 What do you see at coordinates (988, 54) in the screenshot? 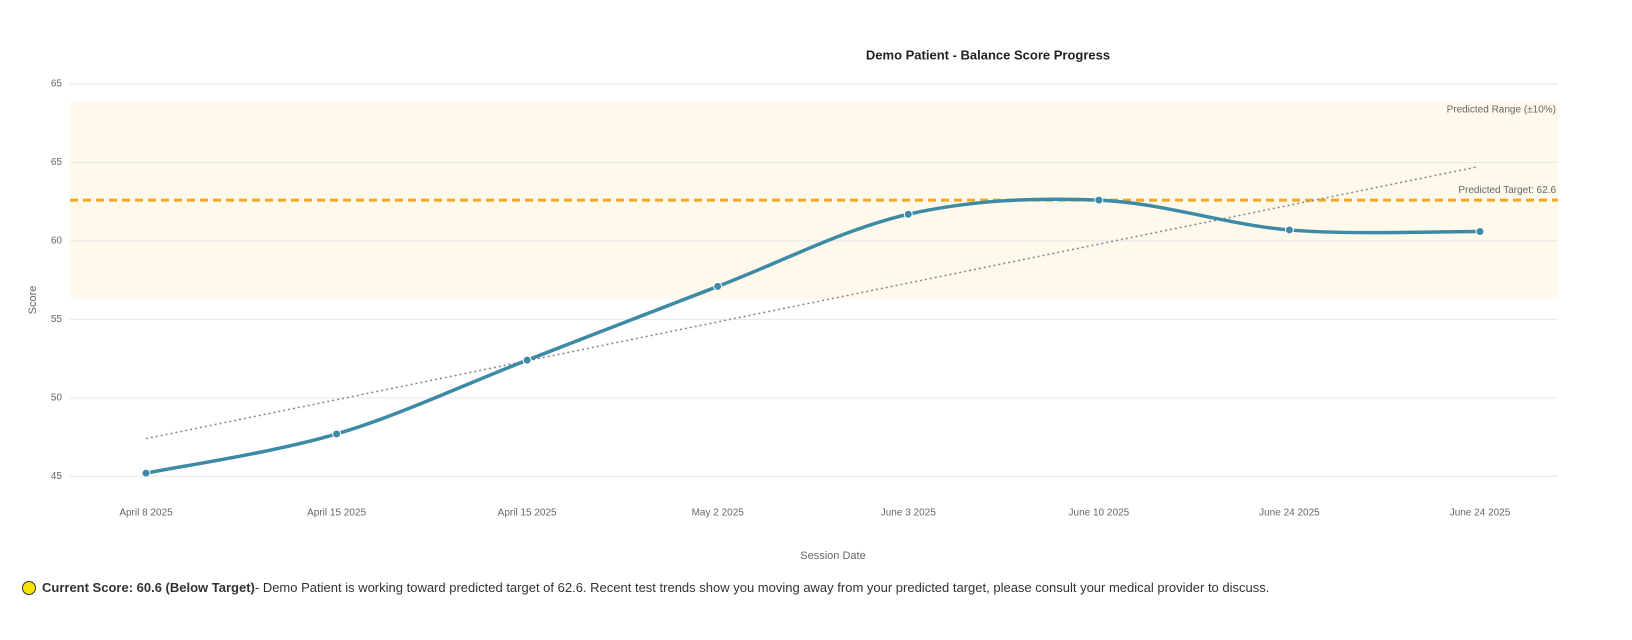
I see `chart-title: Demo Patient - Balance Score Progress` at bounding box center [988, 54].